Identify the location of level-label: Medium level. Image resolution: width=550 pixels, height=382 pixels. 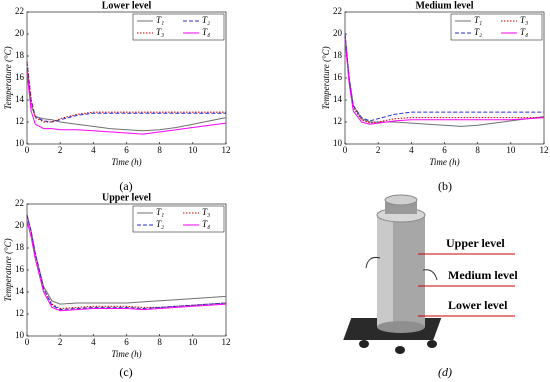
(483, 275).